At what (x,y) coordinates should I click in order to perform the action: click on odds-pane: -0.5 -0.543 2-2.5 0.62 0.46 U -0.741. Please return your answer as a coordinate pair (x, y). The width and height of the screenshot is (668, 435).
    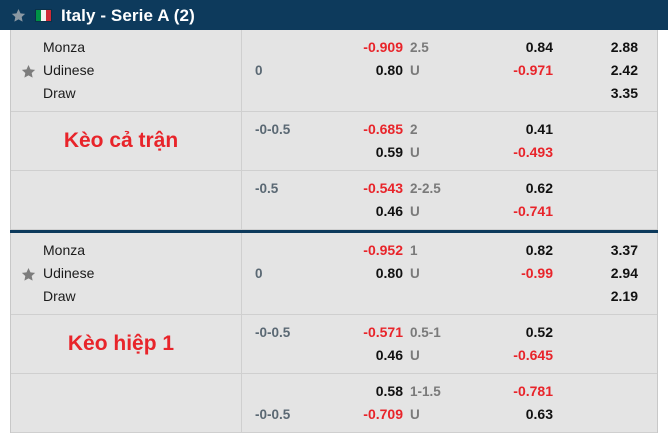
    Looking at the image, I should click on (449, 200).